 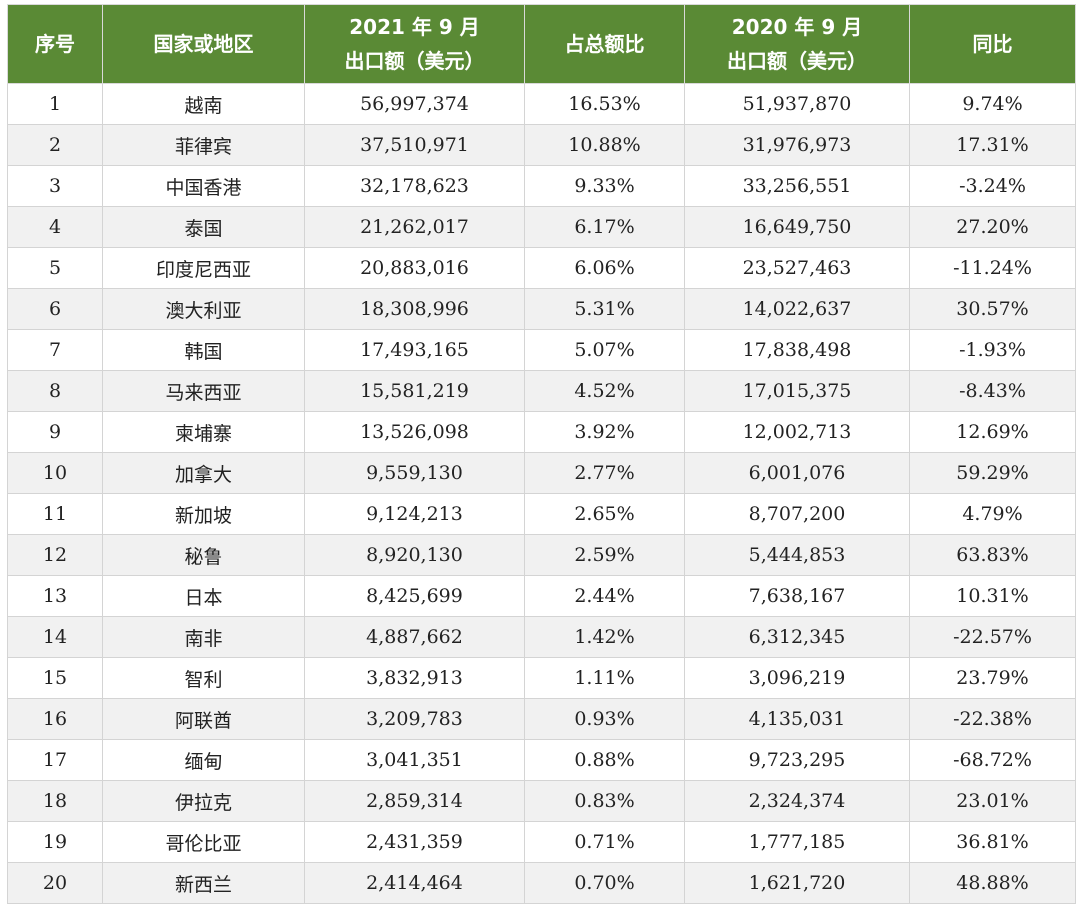 What do you see at coordinates (797, 555) in the screenshot?
I see `cell-export-2020: 5,444,853` at bounding box center [797, 555].